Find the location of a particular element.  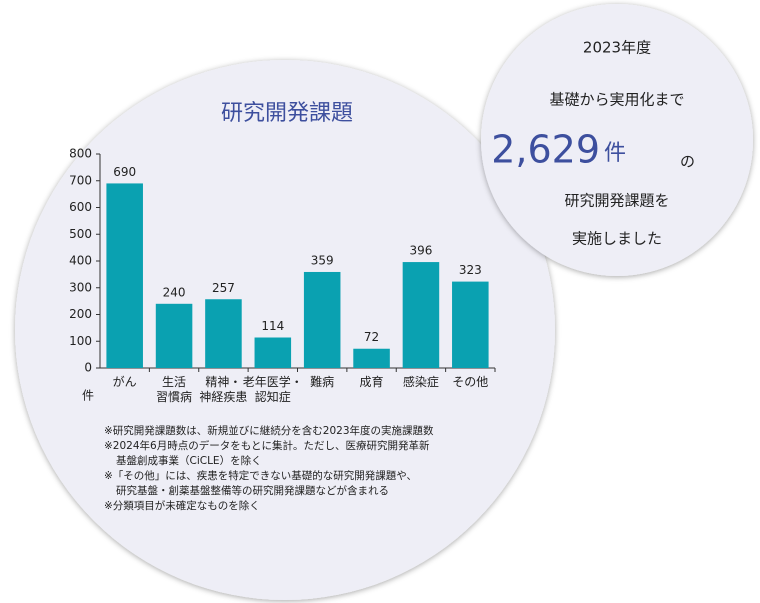

x-tick-label: 老年医学・ 認知症 is located at coordinates (272, 389).